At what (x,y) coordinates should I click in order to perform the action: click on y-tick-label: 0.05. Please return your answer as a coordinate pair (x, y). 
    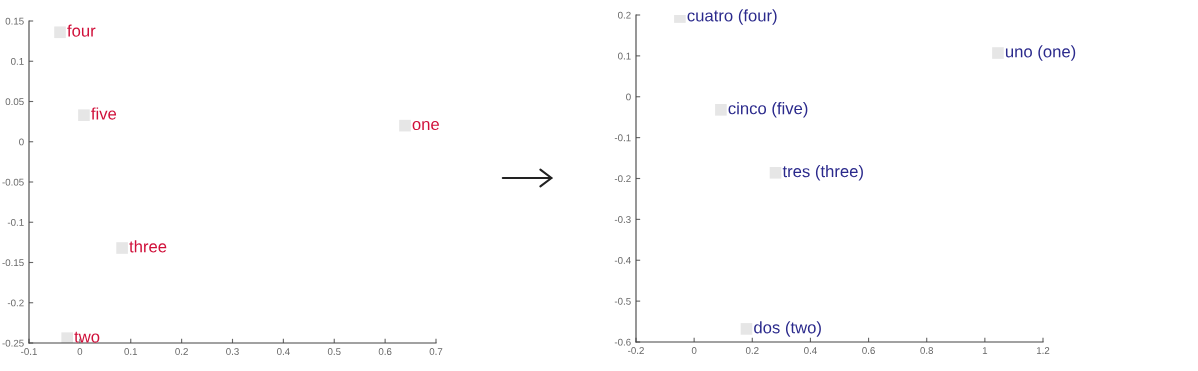
    Looking at the image, I should click on (14, 102).